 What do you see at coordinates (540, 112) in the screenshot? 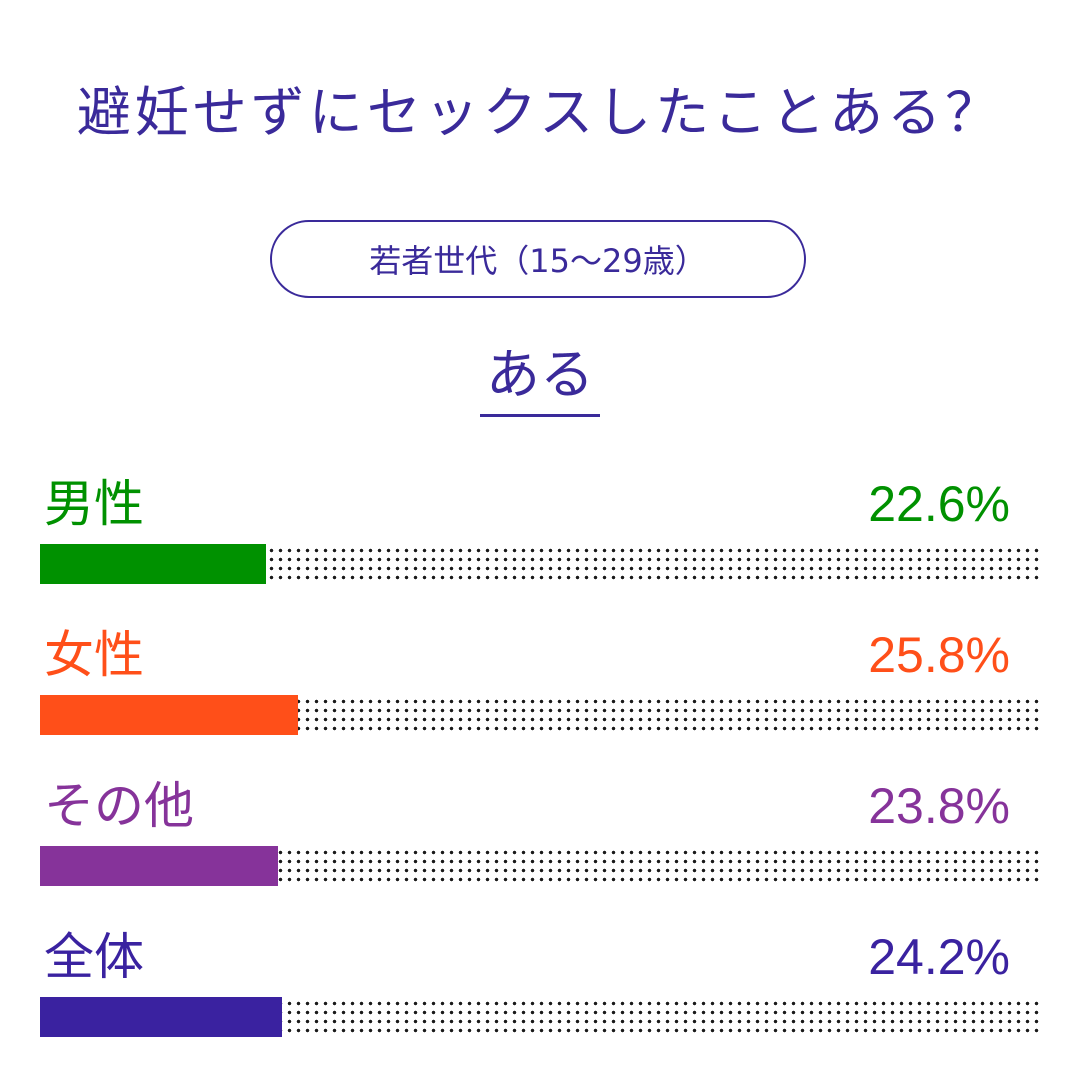
I see `chart-title: 避妊せずにセックスしたことある？` at bounding box center [540, 112].